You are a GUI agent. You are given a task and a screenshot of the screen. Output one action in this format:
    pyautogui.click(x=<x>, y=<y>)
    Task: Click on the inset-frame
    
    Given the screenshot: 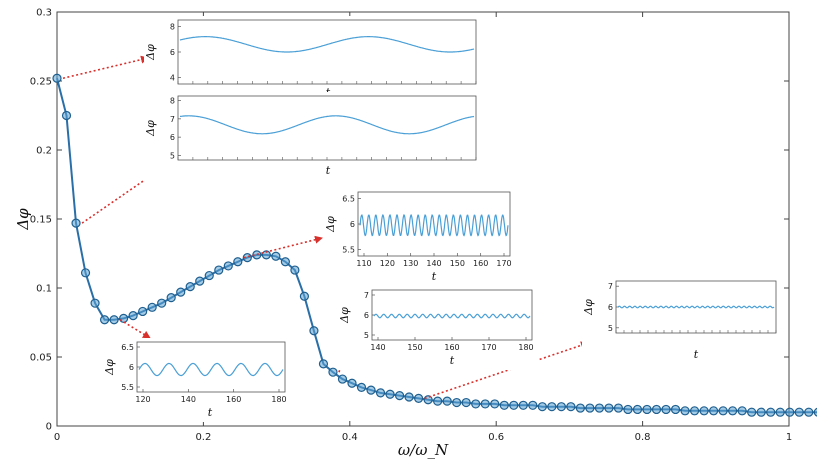 What is the action you would take?
    pyautogui.click(x=327, y=128)
    